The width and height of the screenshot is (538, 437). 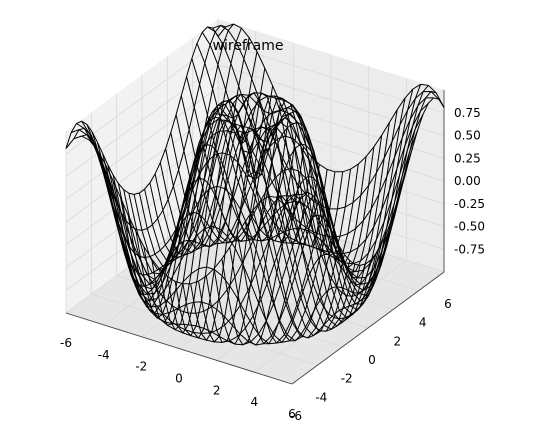 I want to click on z-tick-label: -0.25, so click(x=469, y=204).